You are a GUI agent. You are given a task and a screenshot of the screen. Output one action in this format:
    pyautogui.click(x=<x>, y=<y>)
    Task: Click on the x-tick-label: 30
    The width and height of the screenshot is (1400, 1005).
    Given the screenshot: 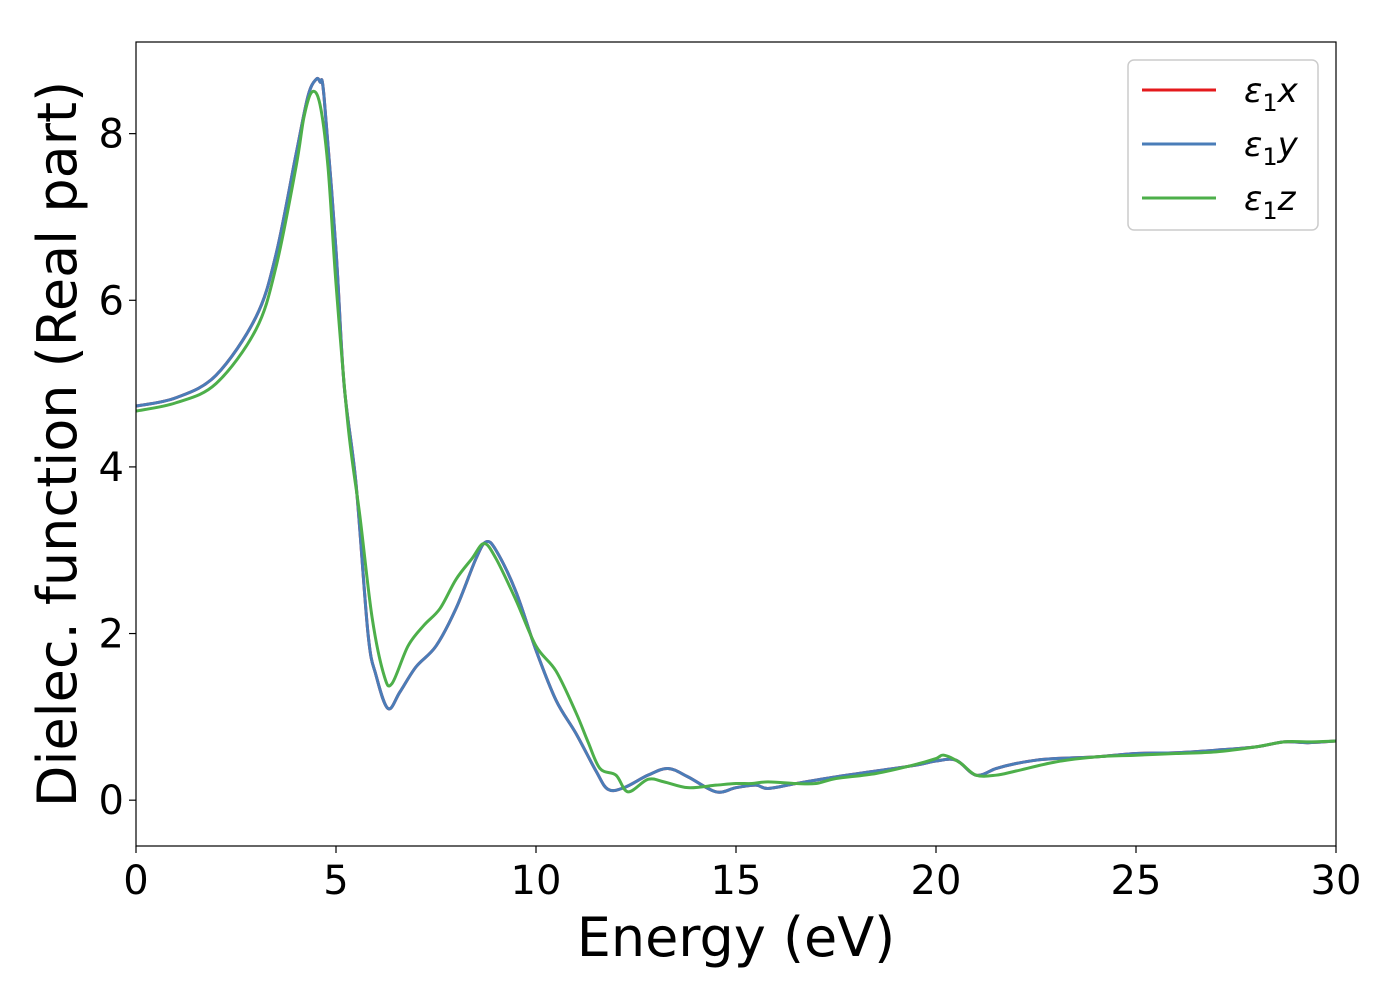 What is the action you would take?
    pyautogui.click(x=1336, y=881)
    